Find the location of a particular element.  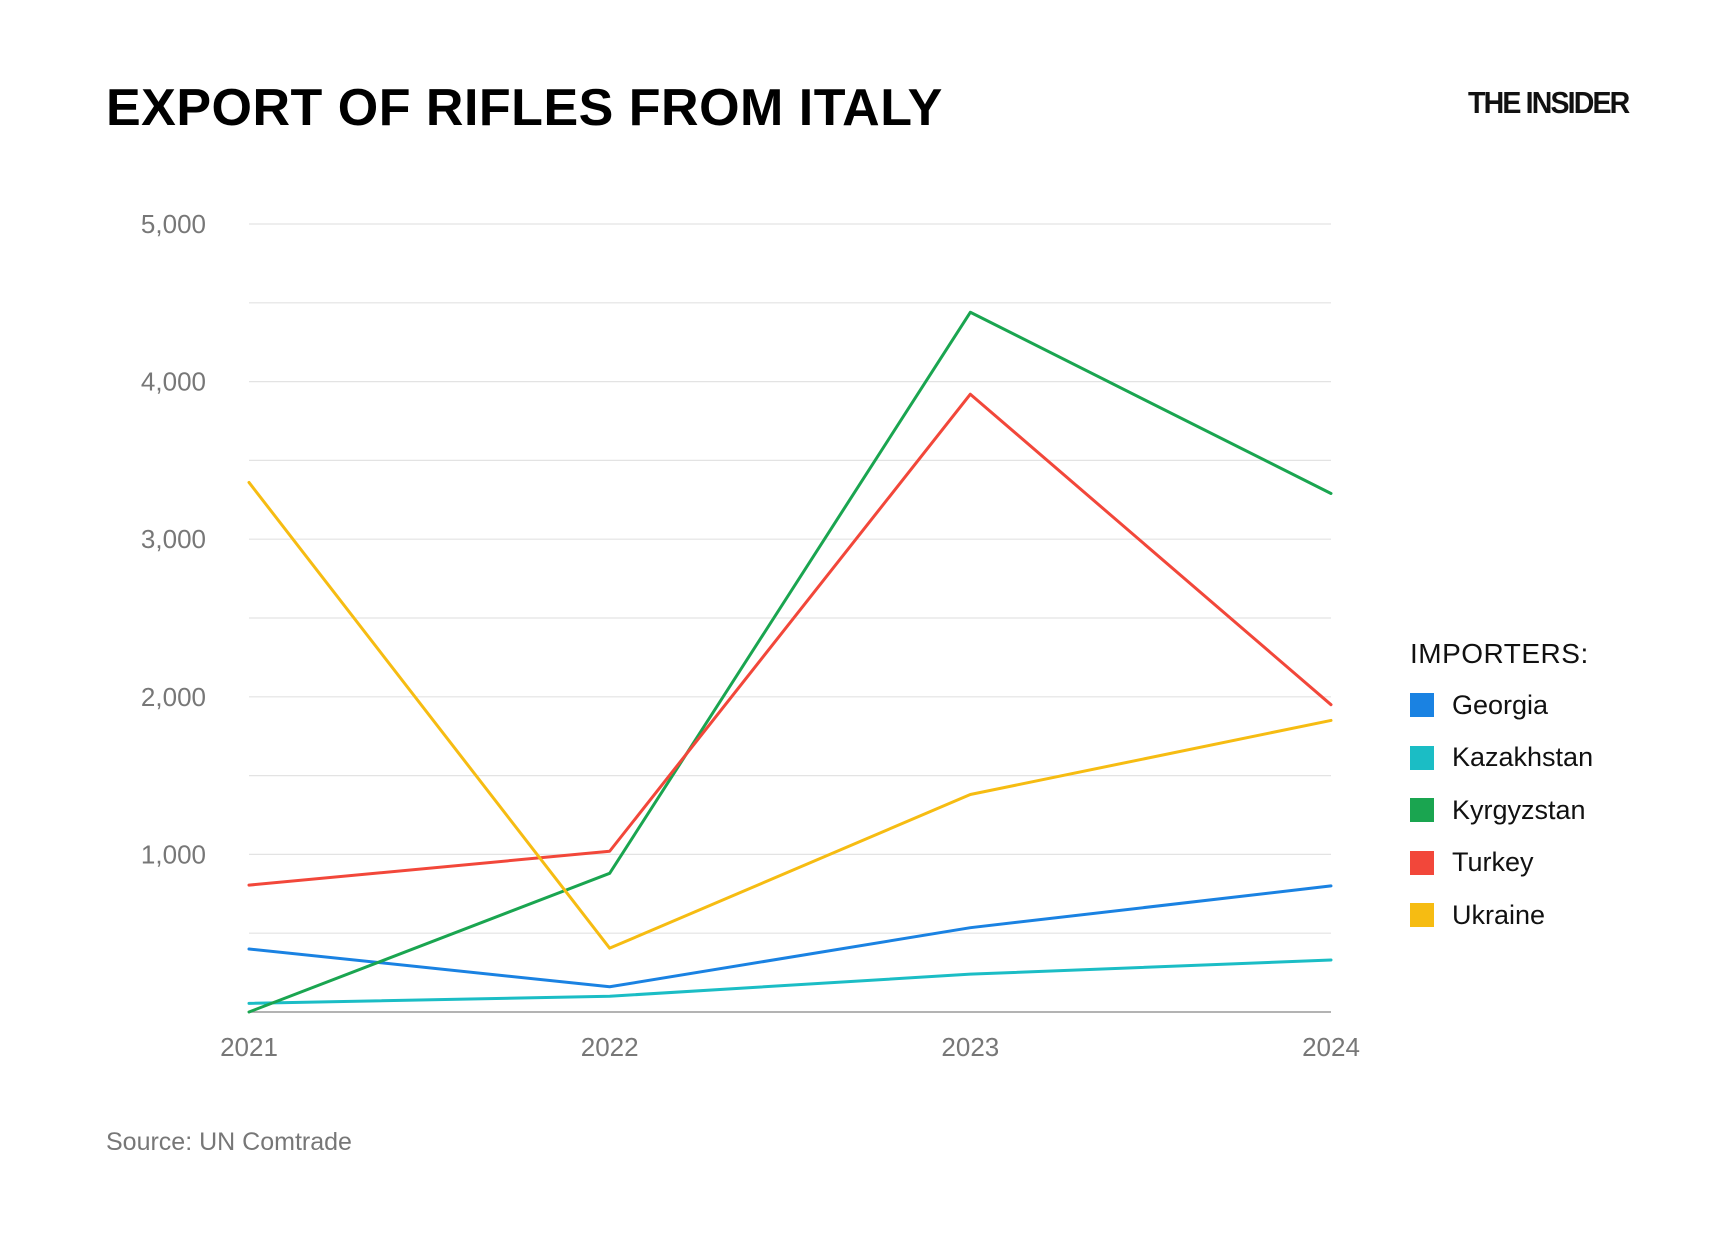

x-tick-label: 2023 is located at coordinates (970, 1047).